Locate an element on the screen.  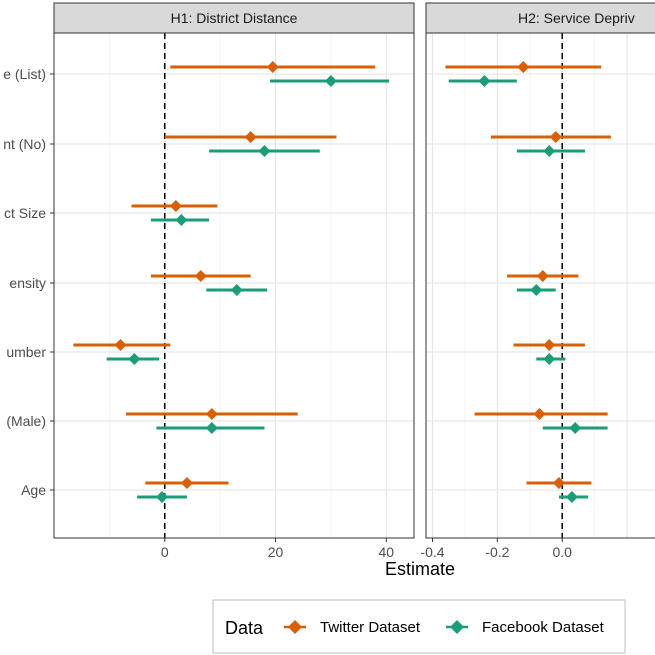
y-tick-label: e (List) is located at coordinates (24, 74).